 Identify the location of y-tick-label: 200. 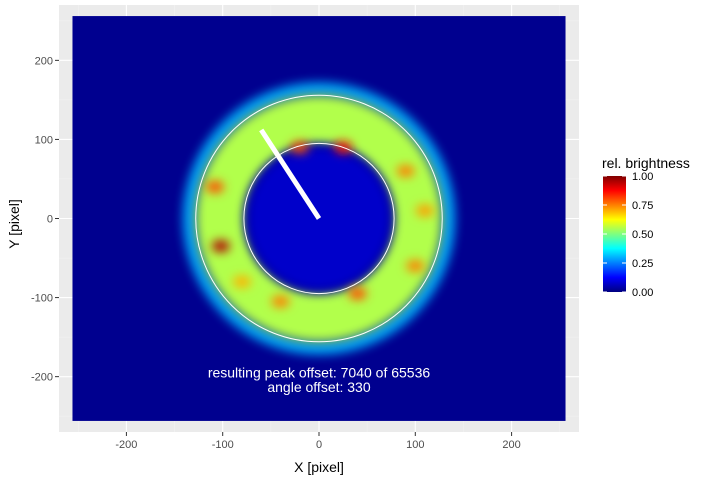
(44, 61).